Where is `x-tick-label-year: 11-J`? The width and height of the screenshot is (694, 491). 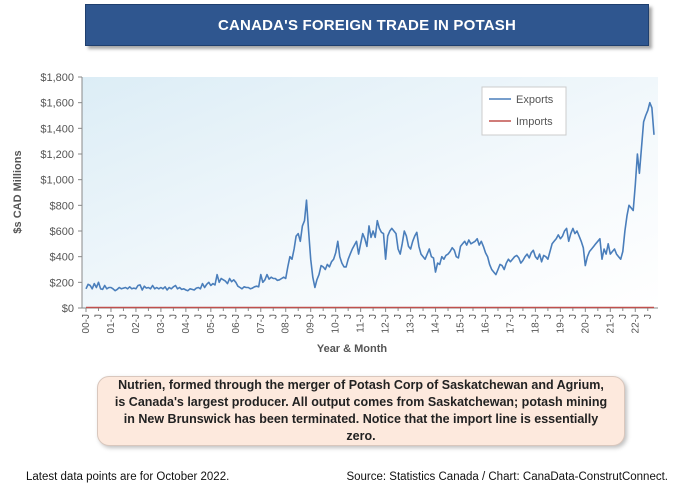 x-tick-label-year: 11-J is located at coordinates (361, 323).